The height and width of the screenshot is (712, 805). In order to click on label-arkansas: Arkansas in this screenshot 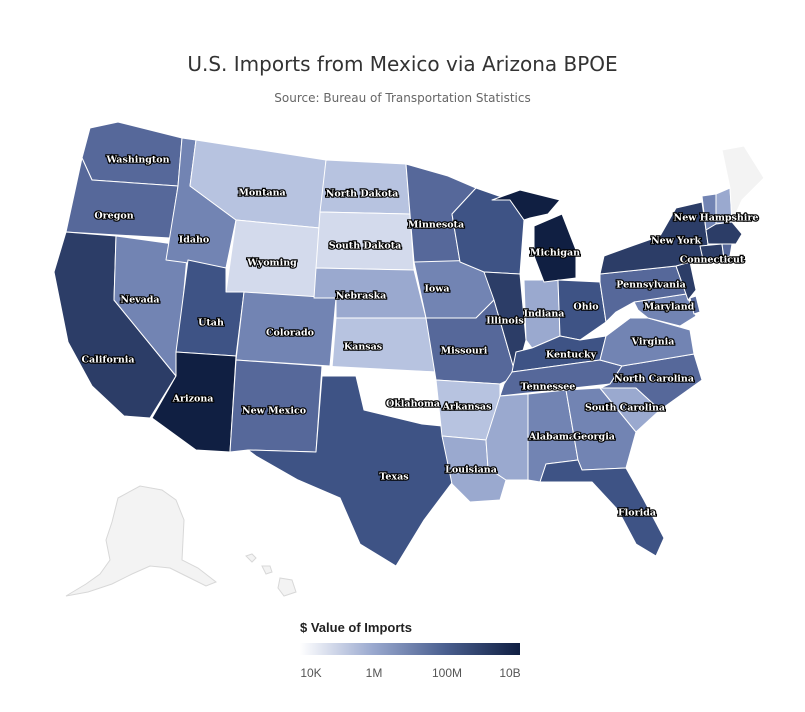, I will do `click(467, 407)`.